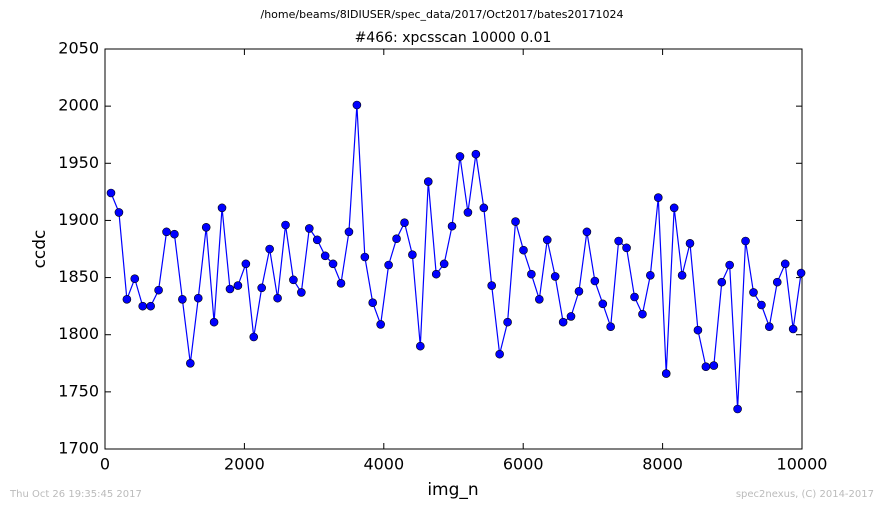 Image resolution: width=884 pixels, height=509 pixels. What do you see at coordinates (78, 448) in the screenshot?
I see `y-tick-label: 1700` at bounding box center [78, 448].